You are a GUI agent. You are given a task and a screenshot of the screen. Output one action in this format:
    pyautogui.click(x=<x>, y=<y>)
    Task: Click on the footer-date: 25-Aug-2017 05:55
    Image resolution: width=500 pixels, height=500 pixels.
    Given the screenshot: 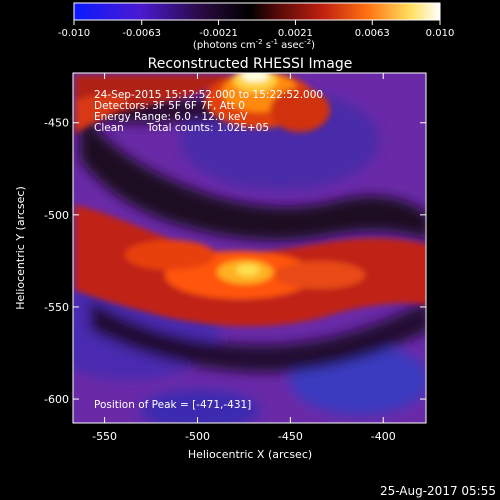 What is the action you would take?
    pyautogui.click(x=438, y=491)
    